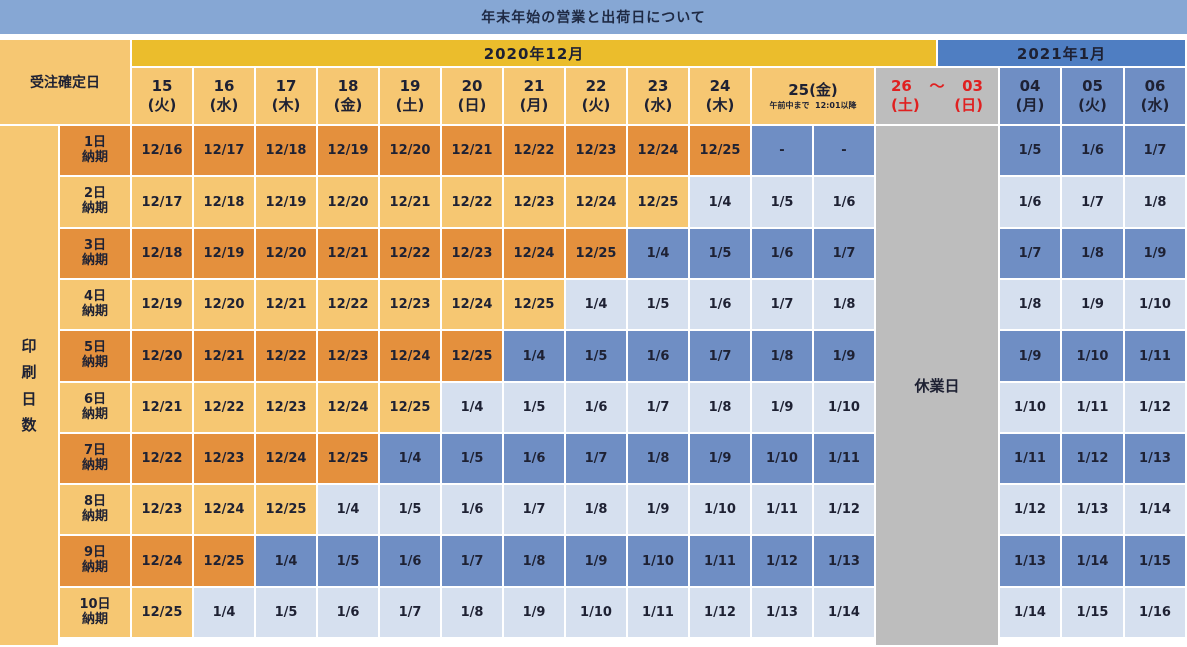 This screenshot has height=647, width=1187. I want to click on ship-date: 12/20, so click(410, 150).